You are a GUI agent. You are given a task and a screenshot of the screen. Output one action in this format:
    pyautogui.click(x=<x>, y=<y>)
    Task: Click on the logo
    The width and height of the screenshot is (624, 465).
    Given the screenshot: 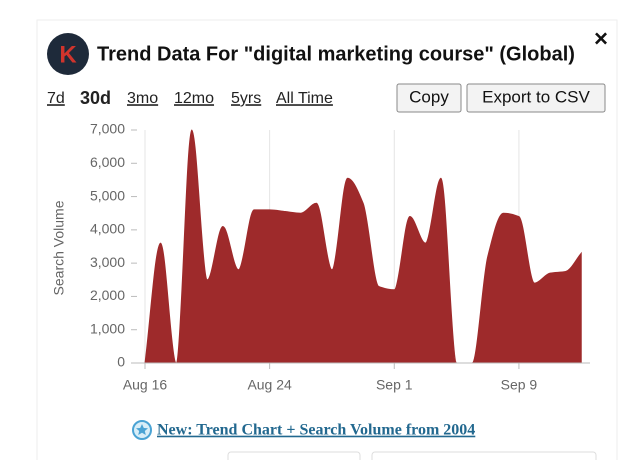 What is the action you would take?
    pyautogui.click(x=68, y=54)
    